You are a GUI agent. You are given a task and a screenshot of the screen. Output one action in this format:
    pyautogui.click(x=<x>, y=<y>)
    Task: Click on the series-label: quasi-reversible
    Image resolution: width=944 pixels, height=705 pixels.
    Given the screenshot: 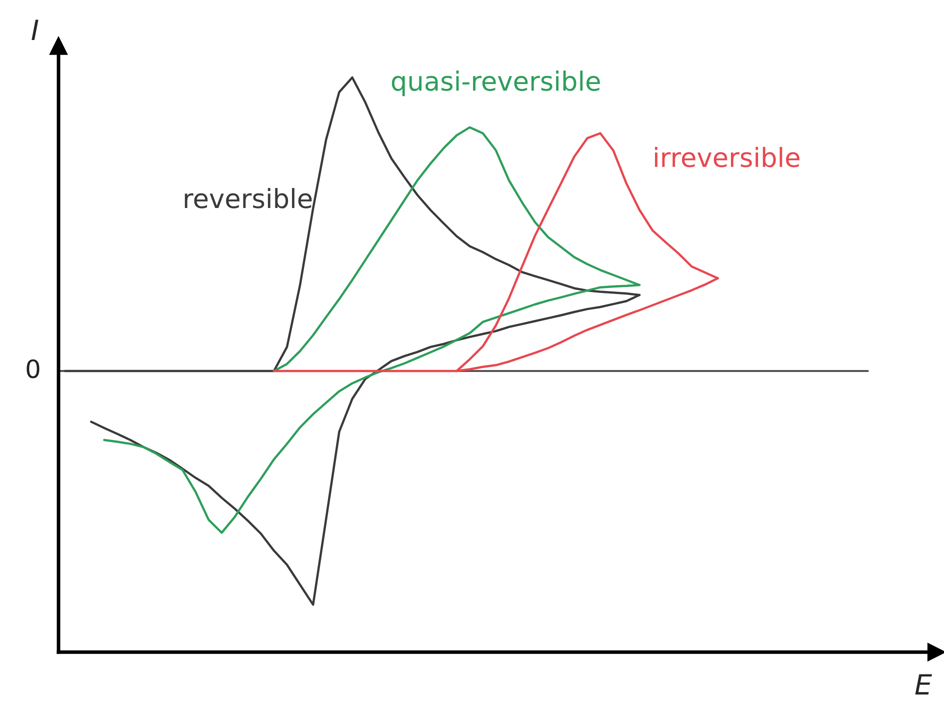 What is the action you would take?
    pyautogui.click(x=496, y=83)
    